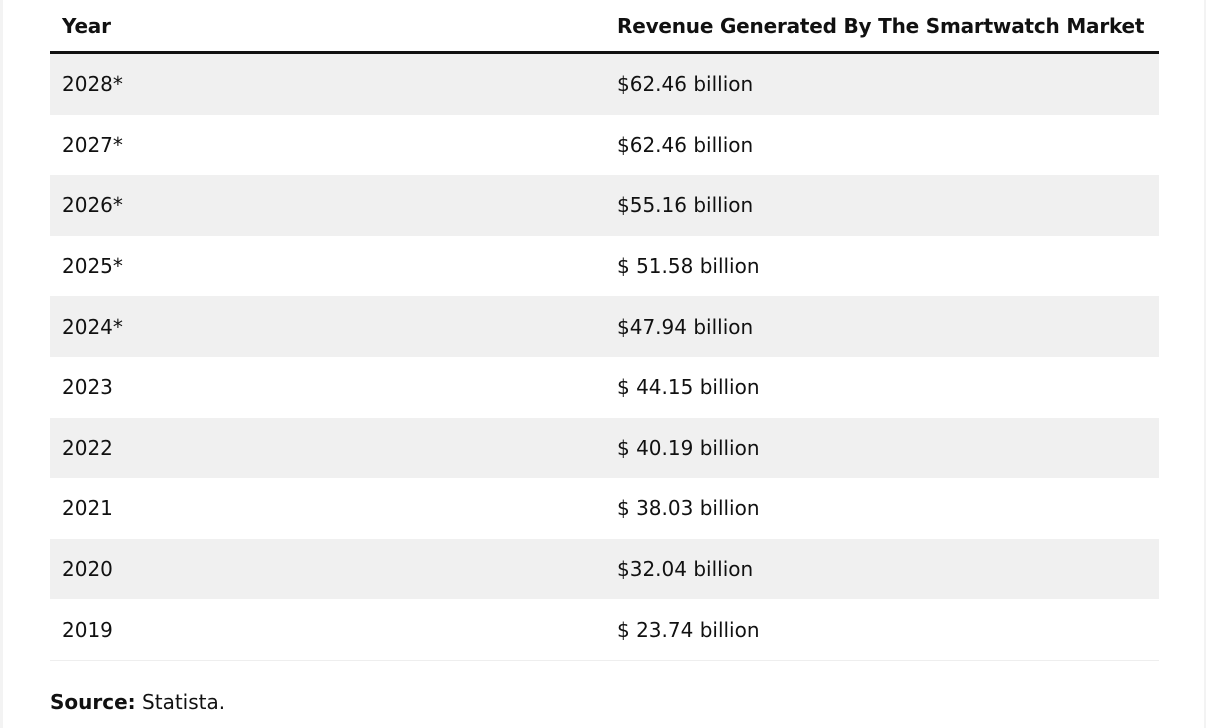 This screenshot has height=728, width=1206. I want to click on revenue-cell: $32.04 billion, so click(882, 569).